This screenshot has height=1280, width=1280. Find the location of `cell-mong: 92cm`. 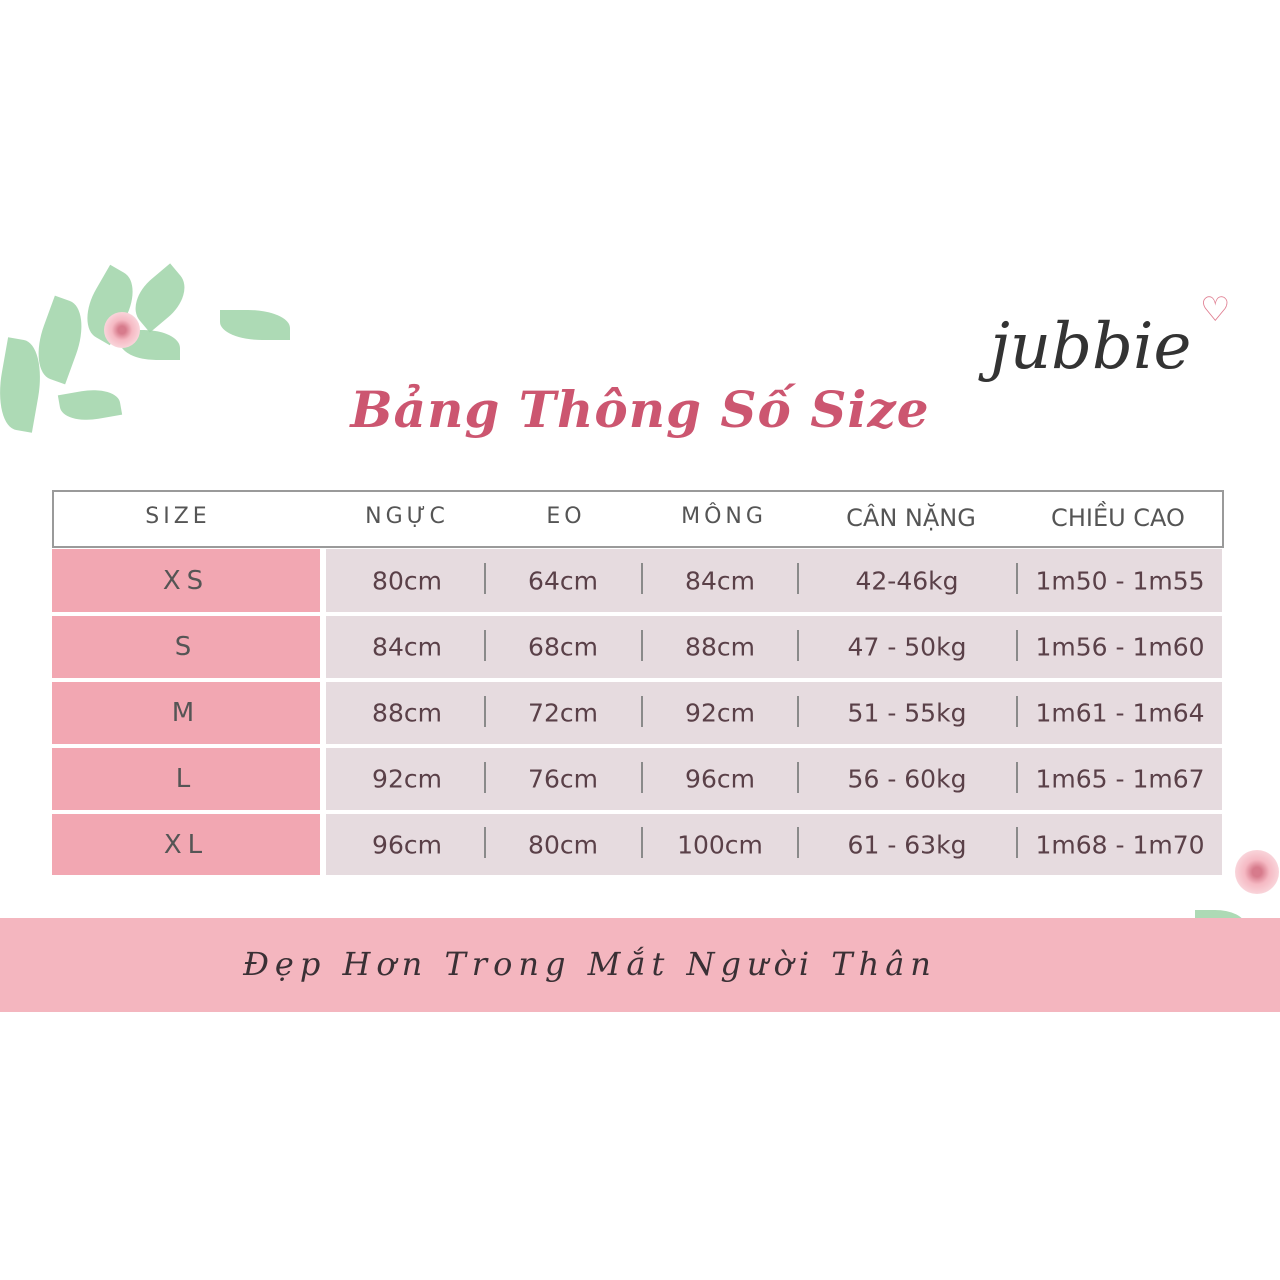

cell-mong: 92cm is located at coordinates (720, 713).